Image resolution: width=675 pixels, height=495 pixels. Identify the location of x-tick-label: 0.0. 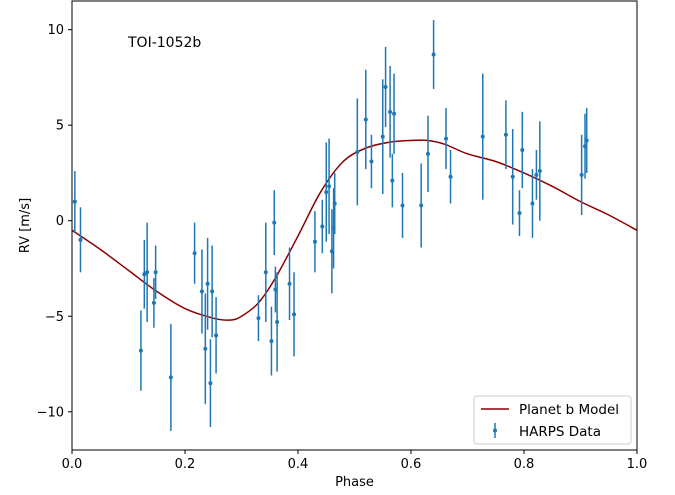
(72, 464).